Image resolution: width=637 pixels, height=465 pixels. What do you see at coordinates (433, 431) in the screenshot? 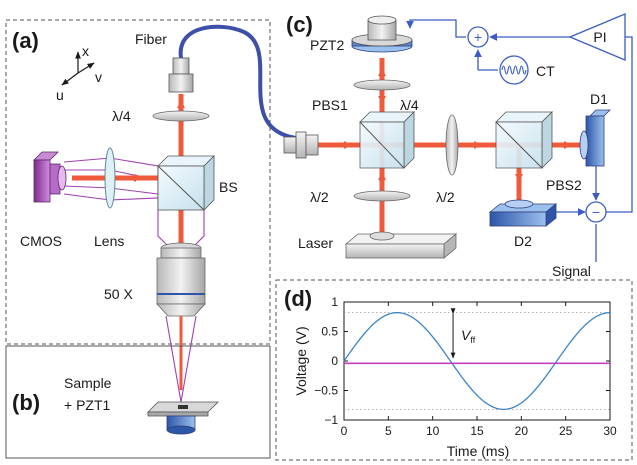
I see `x-tick-label-2: 10` at bounding box center [433, 431].